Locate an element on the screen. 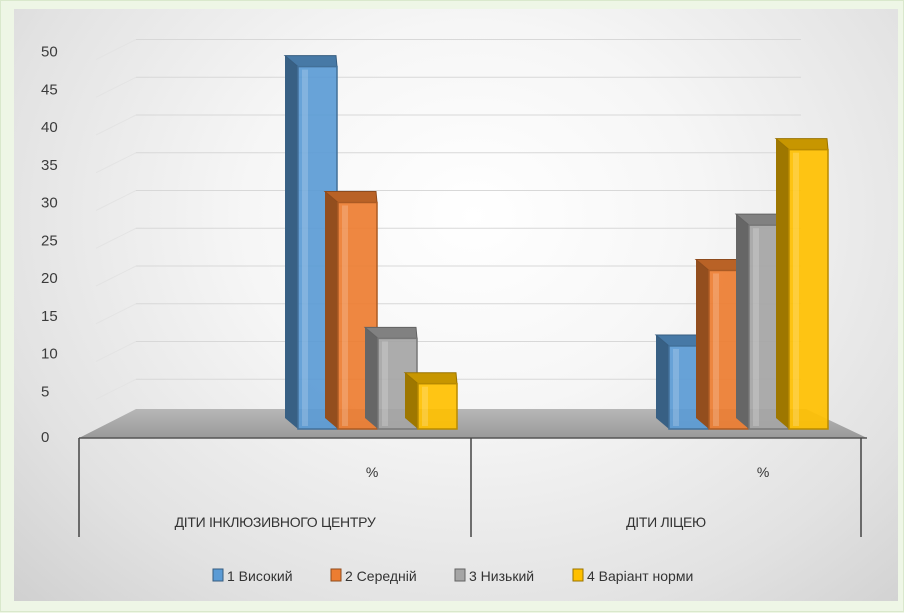  legend-item-2: 2 Середній is located at coordinates (373, 576).